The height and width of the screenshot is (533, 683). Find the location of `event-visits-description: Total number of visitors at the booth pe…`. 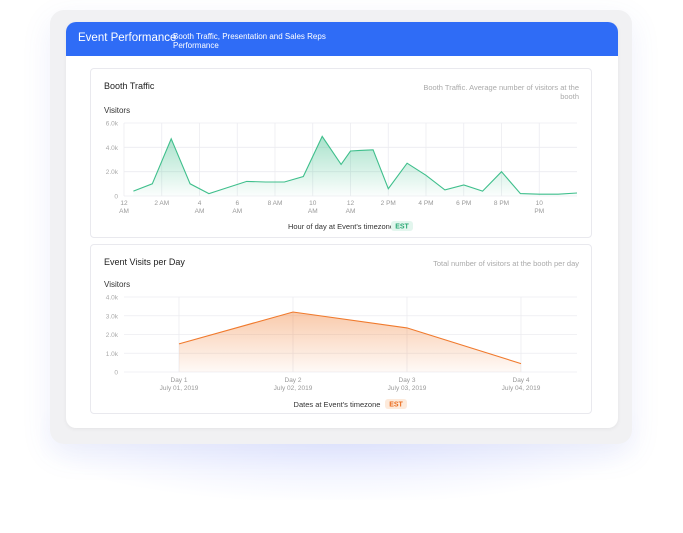

event-visits-description: Total number of visitors at the booth pe… is located at coordinates (506, 263).